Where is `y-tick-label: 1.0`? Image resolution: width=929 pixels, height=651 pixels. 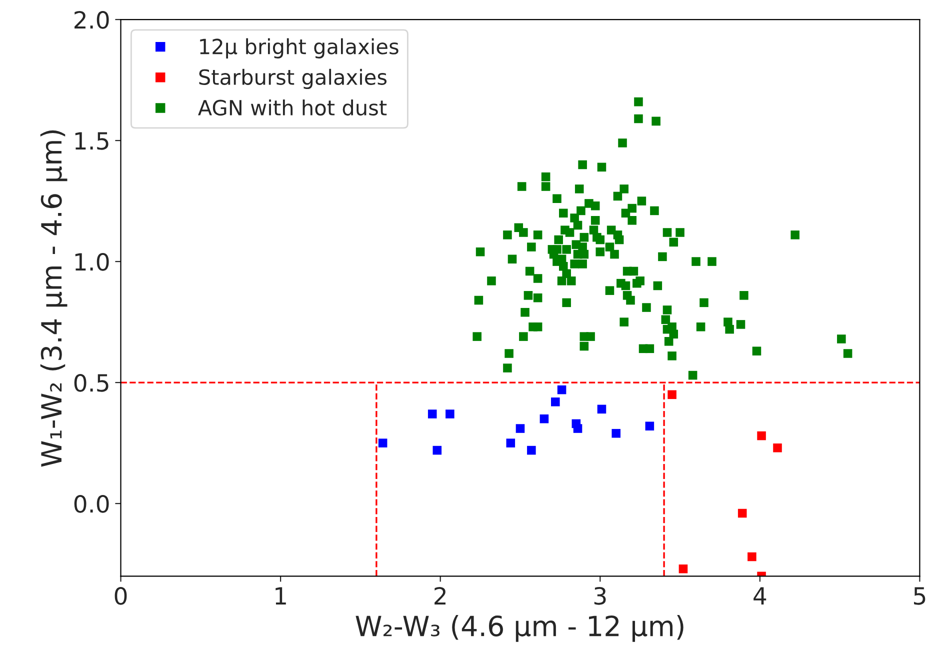
y-tick-label: 1.0 is located at coordinates (92, 261).